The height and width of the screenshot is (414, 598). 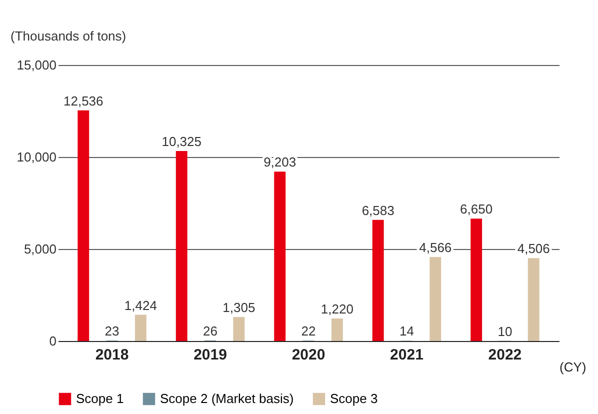 What do you see at coordinates (407, 355) in the screenshot?
I see `x-tick-label: 2021` at bounding box center [407, 355].